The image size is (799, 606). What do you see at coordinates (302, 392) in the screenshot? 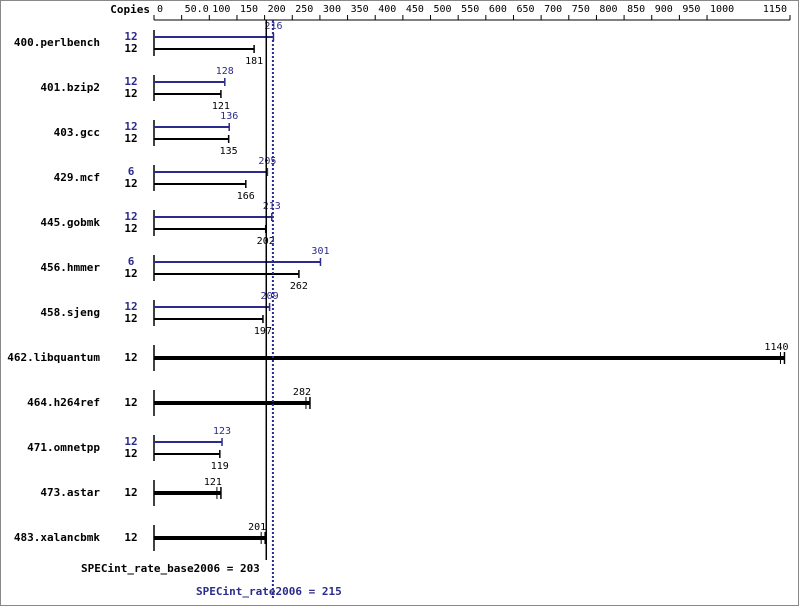
I see `value-label: 282` at bounding box center [302, 392].